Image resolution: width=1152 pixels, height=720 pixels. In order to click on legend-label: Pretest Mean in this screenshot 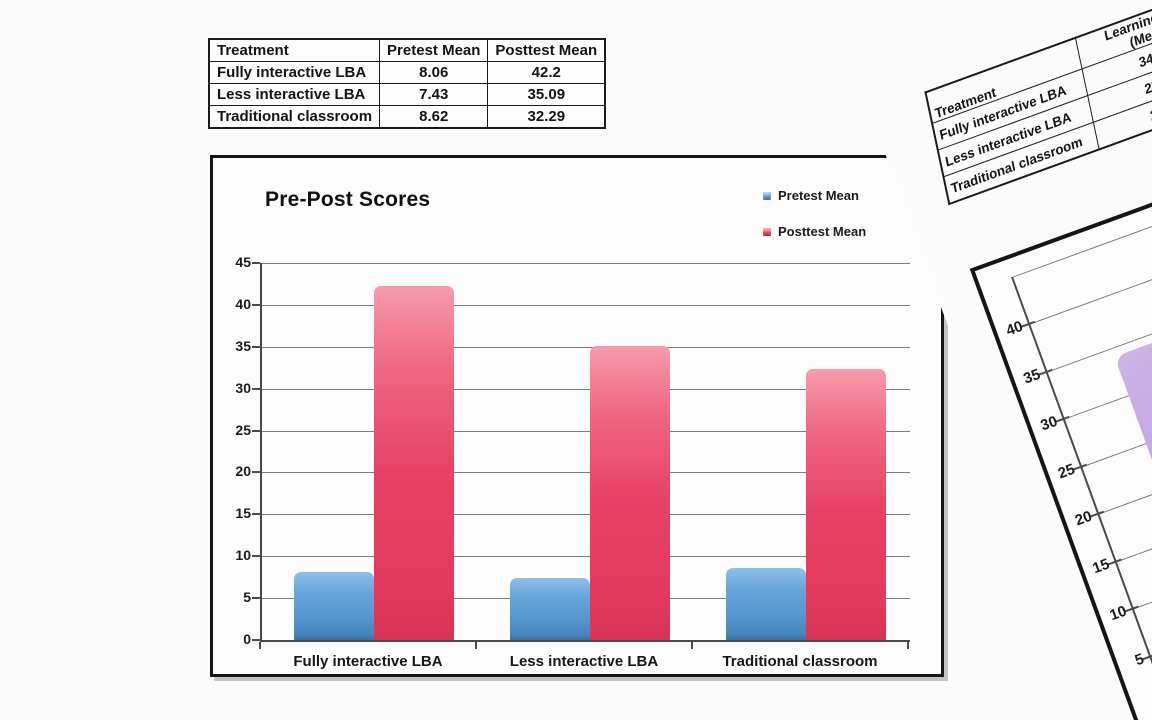, I will do `click(818, 195)`.